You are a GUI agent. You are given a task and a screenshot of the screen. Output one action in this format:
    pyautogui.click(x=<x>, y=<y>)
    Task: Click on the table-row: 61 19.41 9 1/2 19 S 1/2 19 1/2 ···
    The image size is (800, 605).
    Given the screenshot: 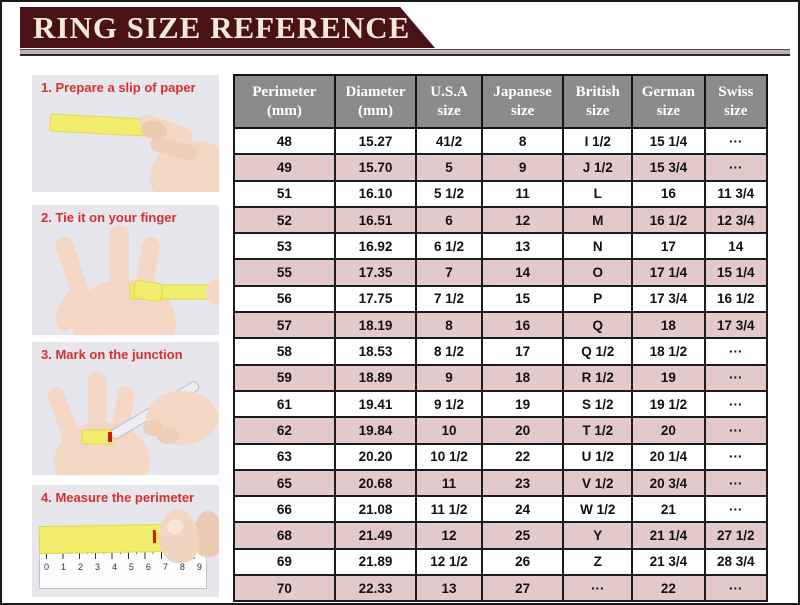 What is the action you would take?
    pyautogui.click(x=501, y=404)
    